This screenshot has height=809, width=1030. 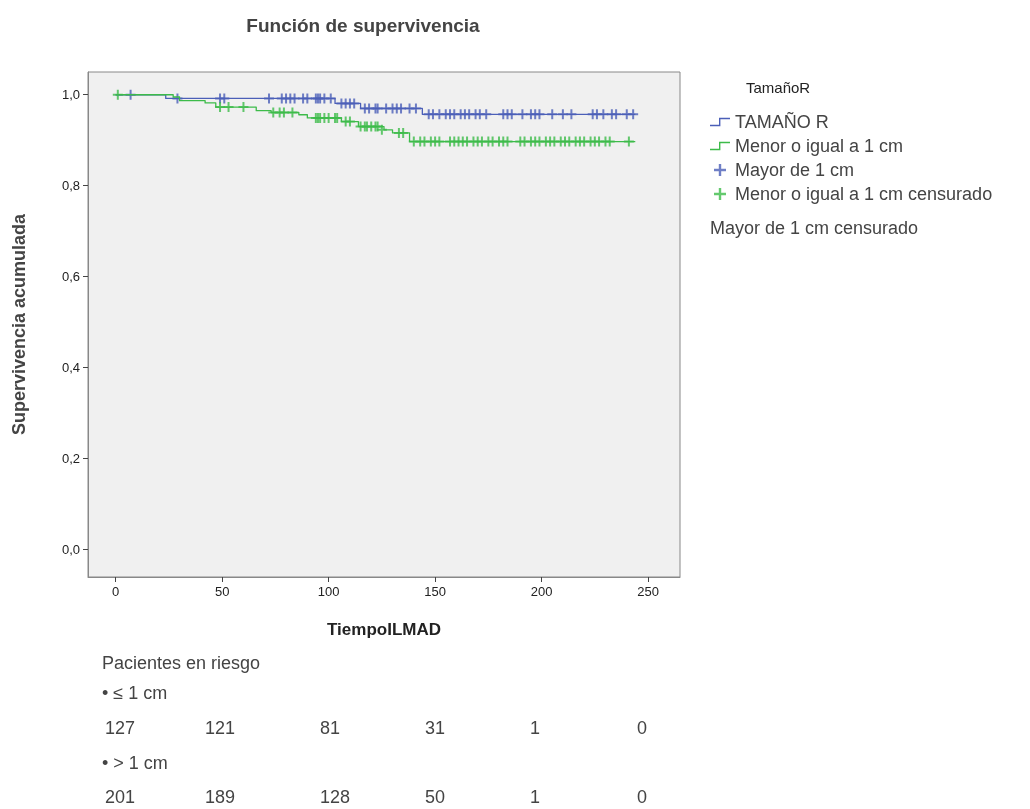 What do you see at coordinates (181, 663) in the screenshot?
I see `text: Pacientes en riesgo` at bounding box center [181, 663].